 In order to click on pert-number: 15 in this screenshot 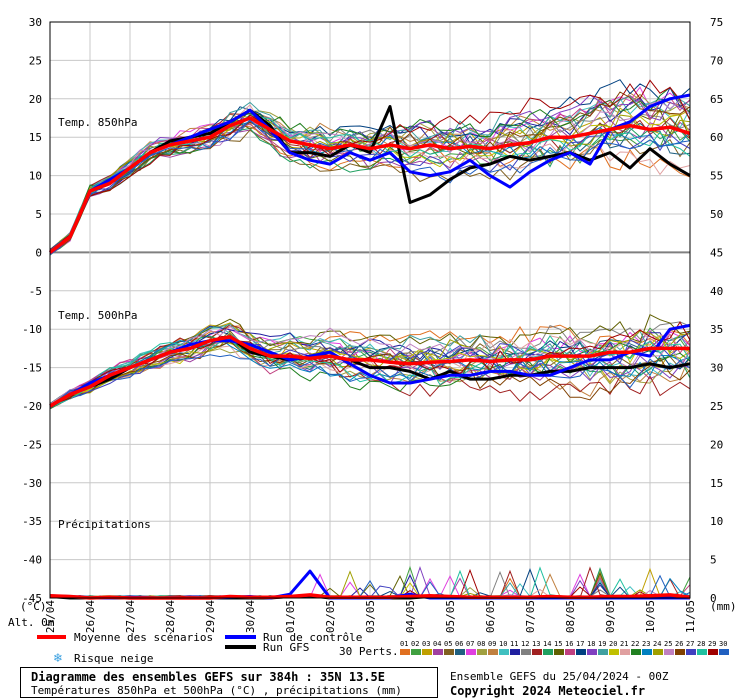, I will do `click(558, 644)`.